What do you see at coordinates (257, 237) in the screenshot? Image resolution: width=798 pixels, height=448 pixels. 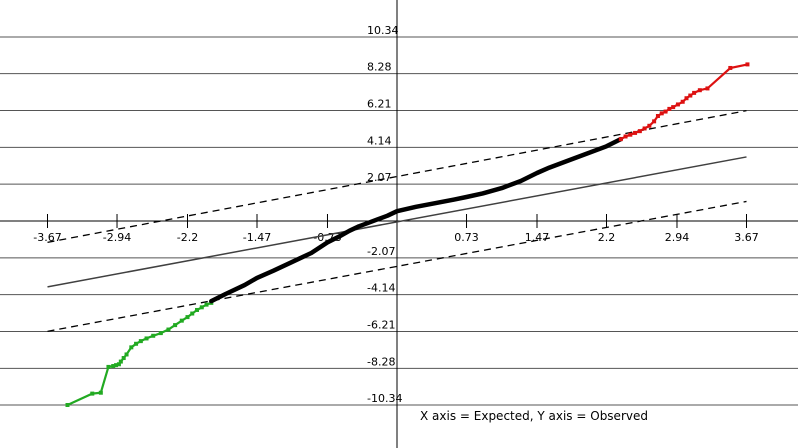 I see `x-tick-label: -1.47` at bounding box center [257, 237].